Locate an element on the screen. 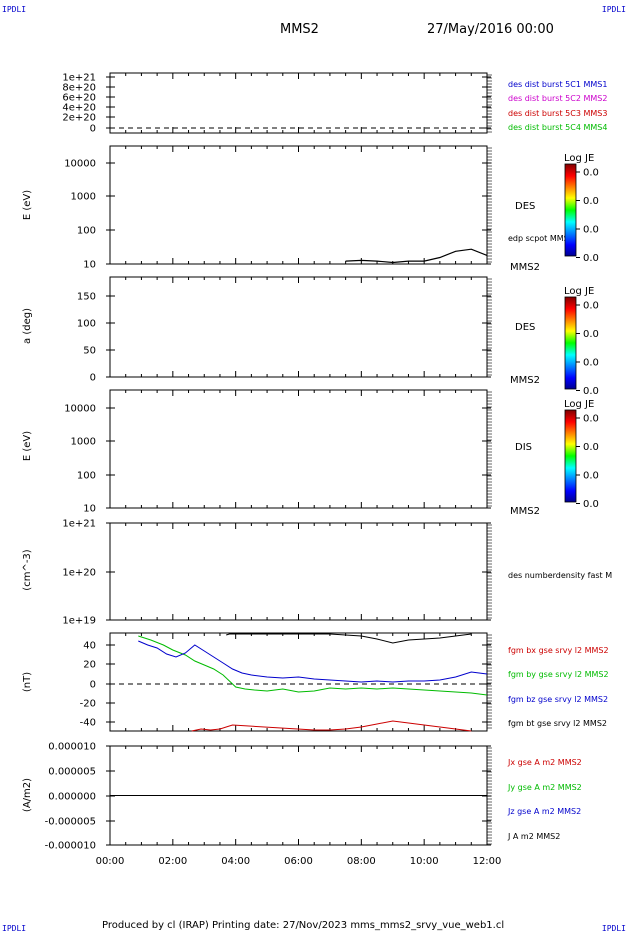 This screenshot has width=630, height=934. p6-legend-entry: fgm by gse srvy l2 MMS2 is located at coordinates (558, 674).